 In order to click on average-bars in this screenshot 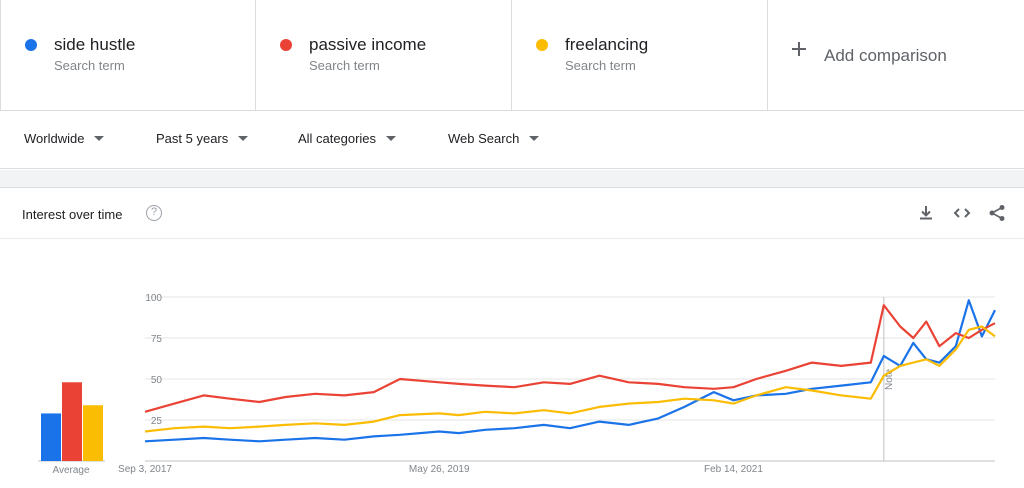, I will do `click(71, 422)`.